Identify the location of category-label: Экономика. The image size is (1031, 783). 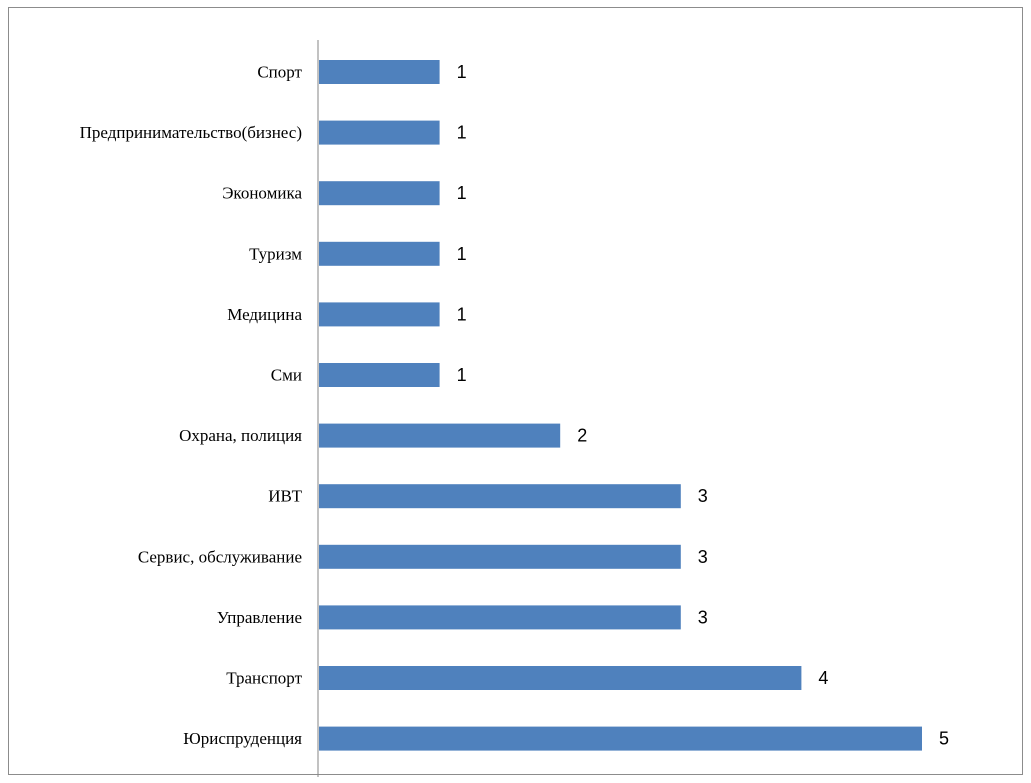
(262, 193).